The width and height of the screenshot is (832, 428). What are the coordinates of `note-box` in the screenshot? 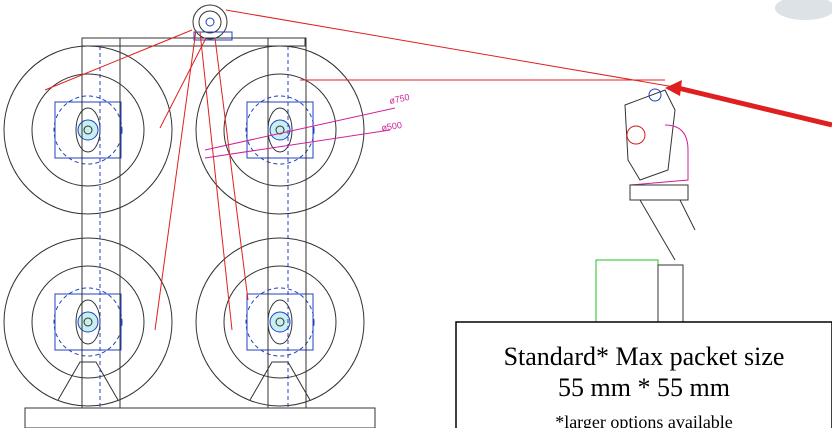 It's located at (643, 374).